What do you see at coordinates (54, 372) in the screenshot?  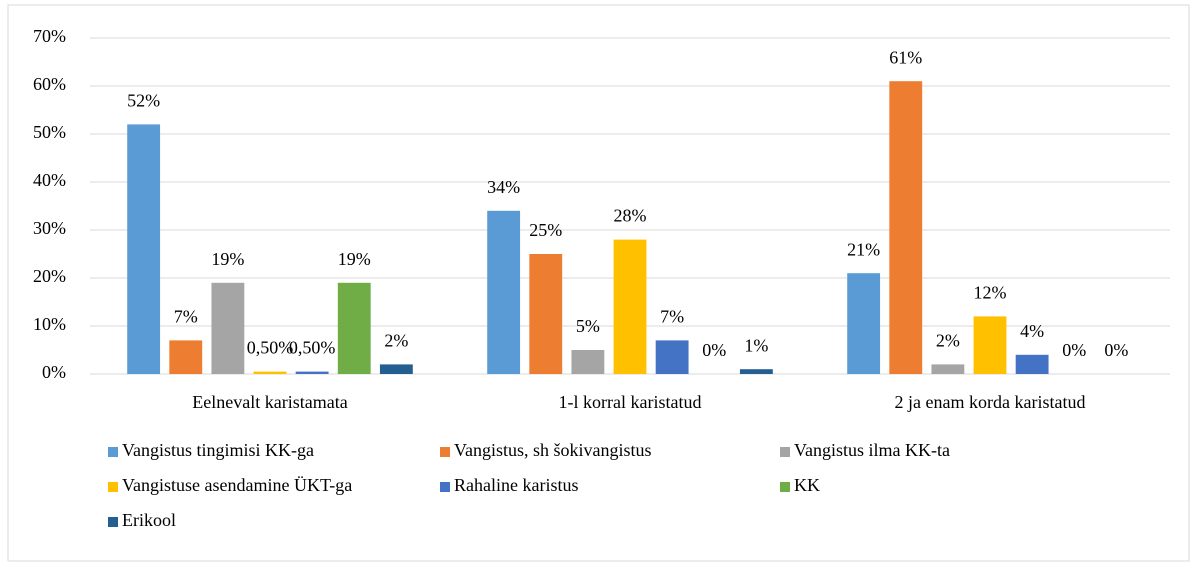 I see `y-tick-label: 0%` at bounding box center [54, 372].